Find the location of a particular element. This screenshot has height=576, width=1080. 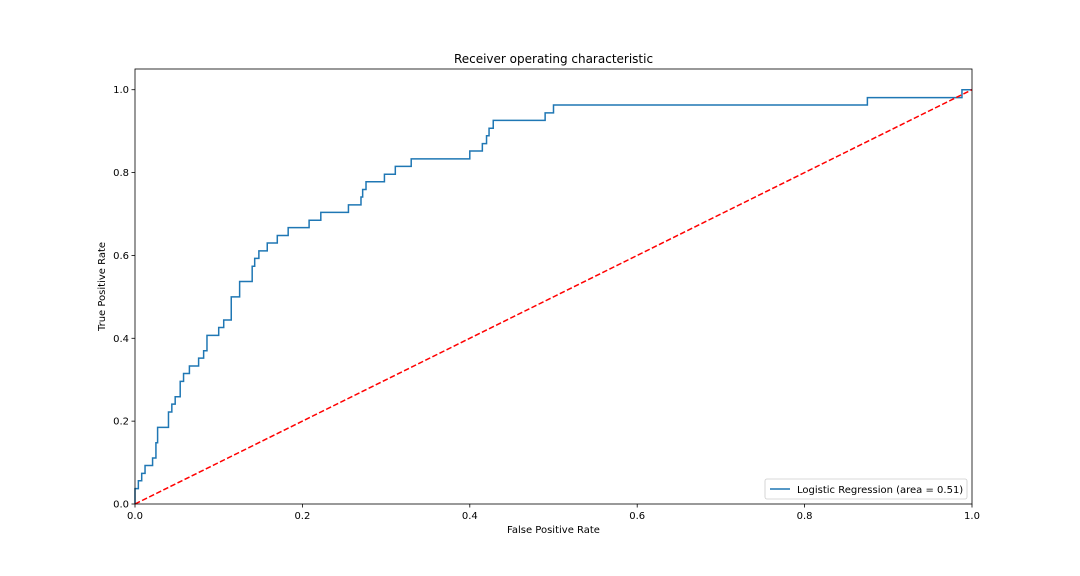

legend: Logistic Regression (area = 0.51) is located at coordinates (866, 489).